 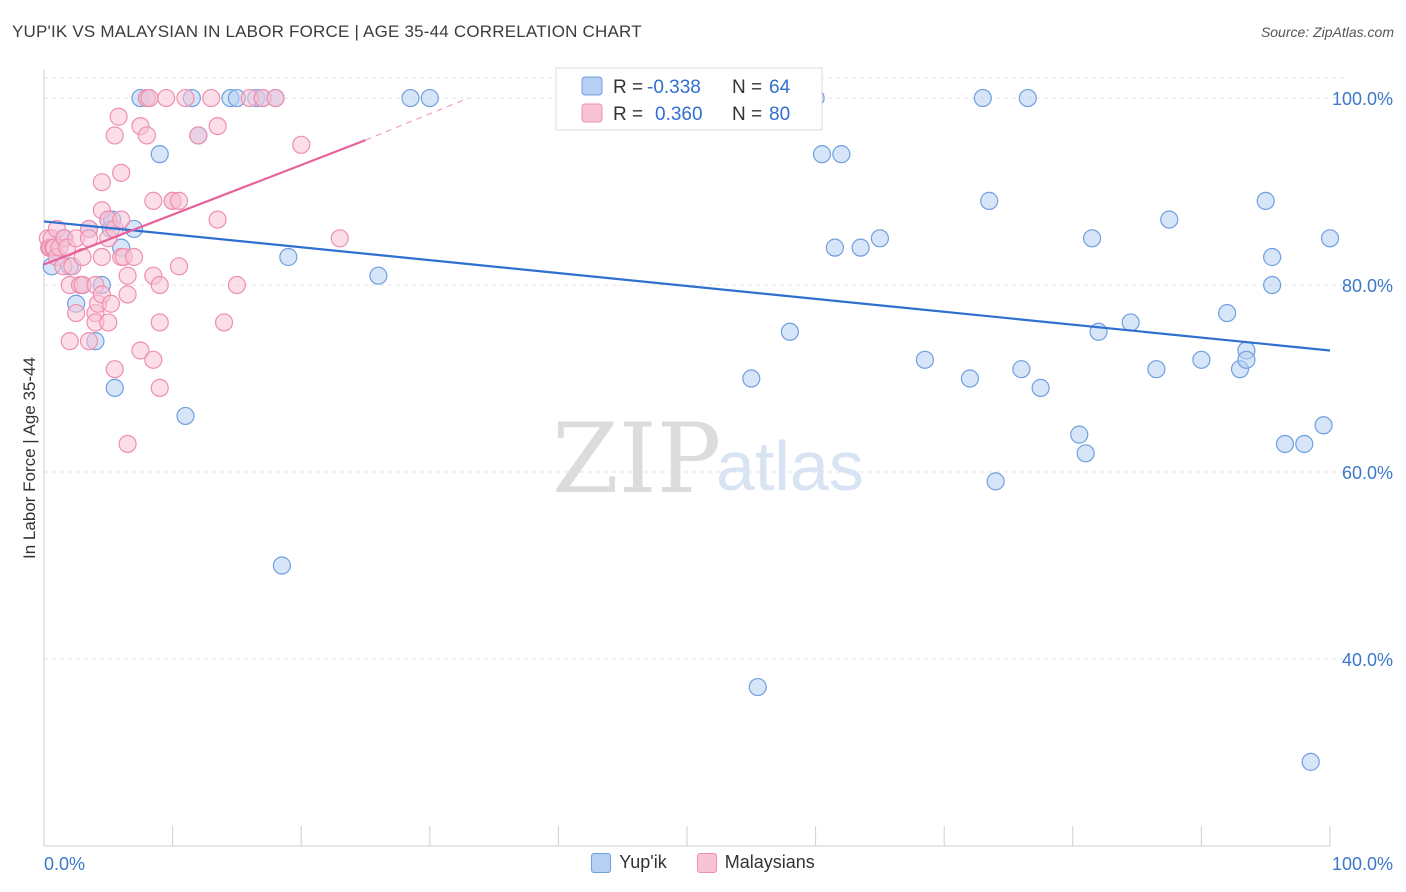 What do you see at coordinates (780, 87) in the screenshot?
I see `legend-n-value-yupik: 64` at bounding box center [780, 87].